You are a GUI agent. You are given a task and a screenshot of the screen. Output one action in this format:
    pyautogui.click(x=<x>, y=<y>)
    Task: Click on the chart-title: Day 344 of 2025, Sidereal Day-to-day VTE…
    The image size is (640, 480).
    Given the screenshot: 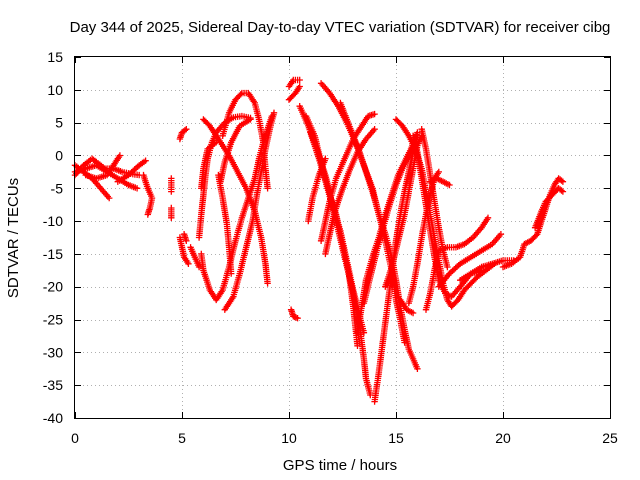 What is the action you would take?
    pyautogui.click(x=340, y=27)
    